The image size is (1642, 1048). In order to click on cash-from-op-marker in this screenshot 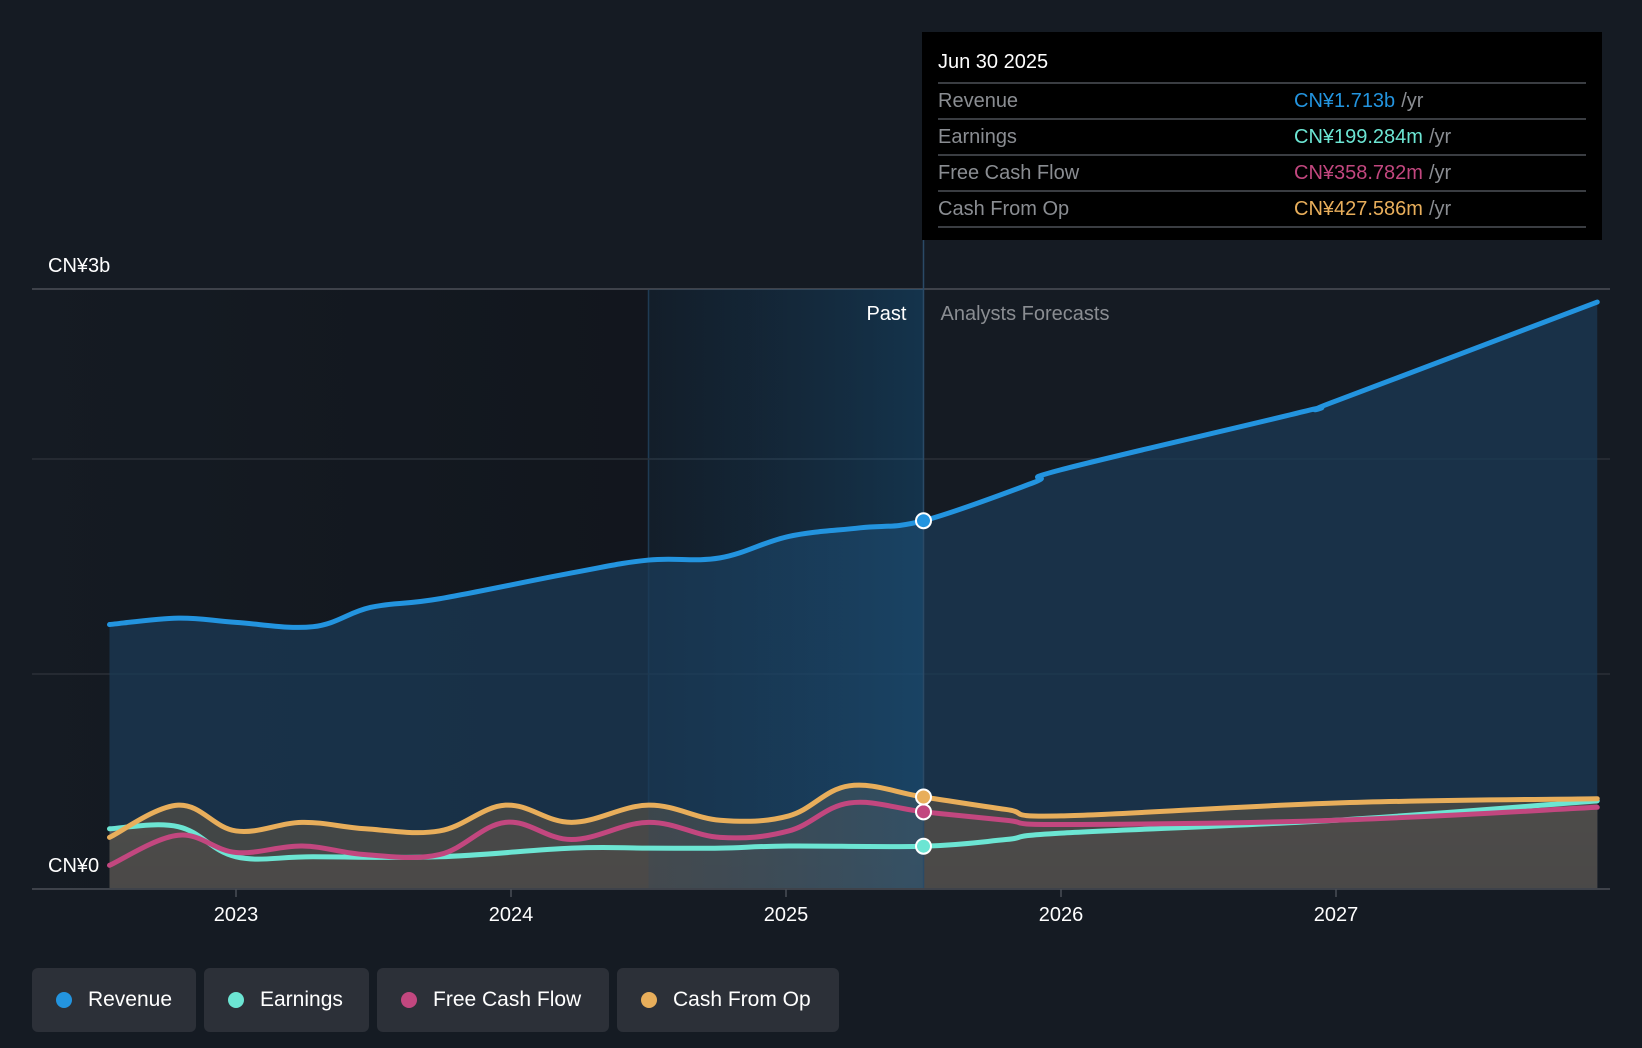, I will do `click(923, 797)`.